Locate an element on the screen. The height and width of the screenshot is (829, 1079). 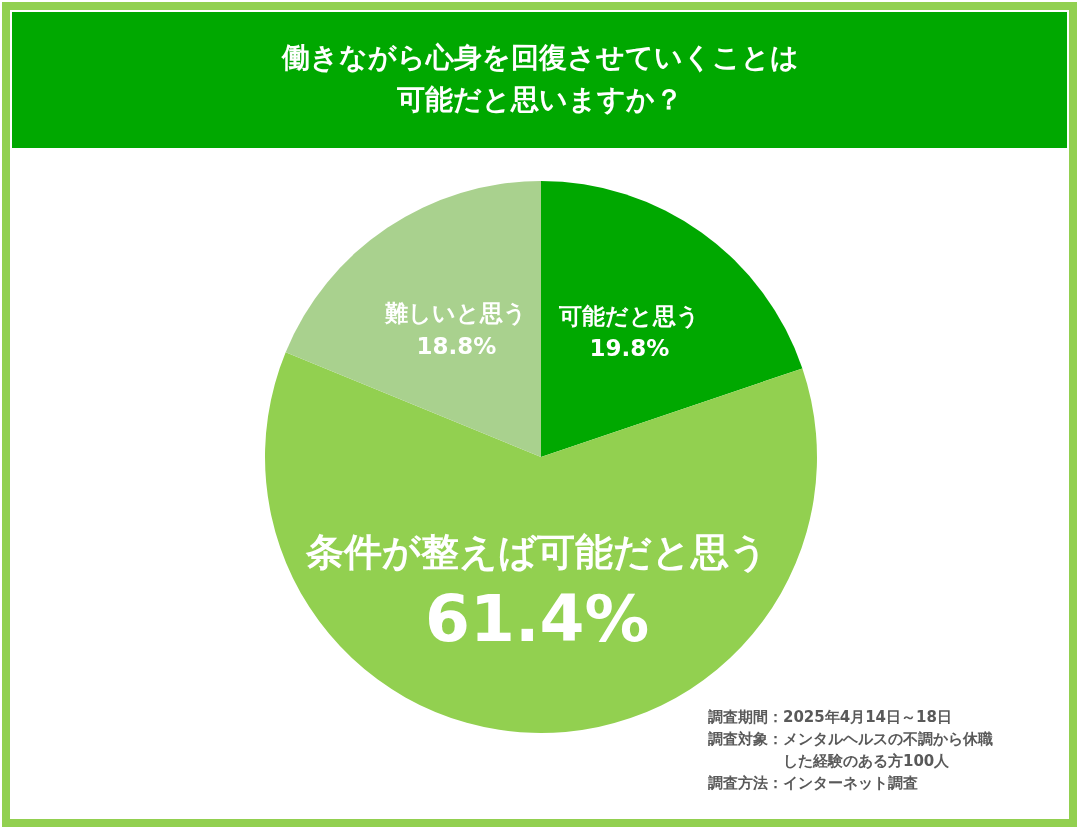
slice-label: 可能だと思う is located at coordinates (628, 316).